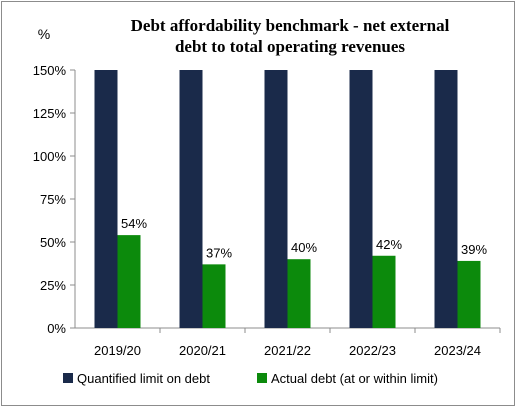  What do you see at coordinates (304, 247) in the screenshot?
I see `actual-data-label: 40%` at bounding box center [304, 247].